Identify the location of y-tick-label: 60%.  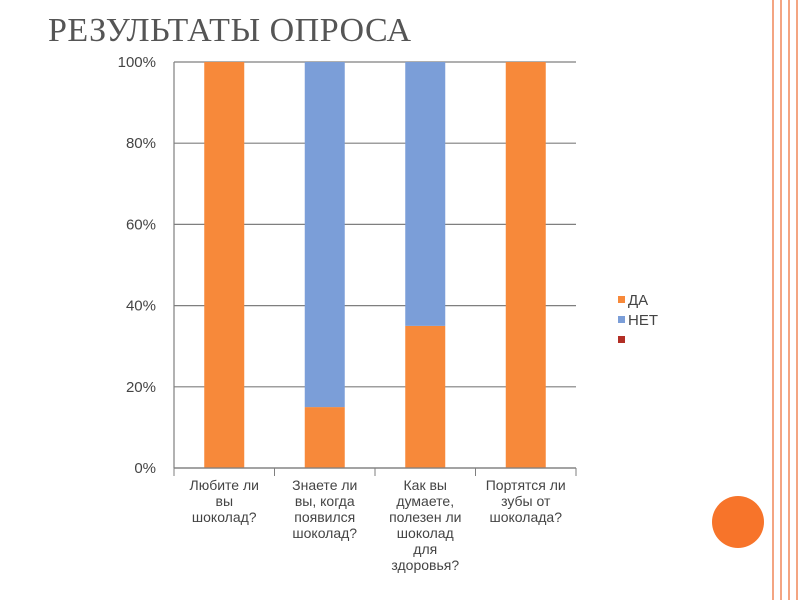
(141, 224).